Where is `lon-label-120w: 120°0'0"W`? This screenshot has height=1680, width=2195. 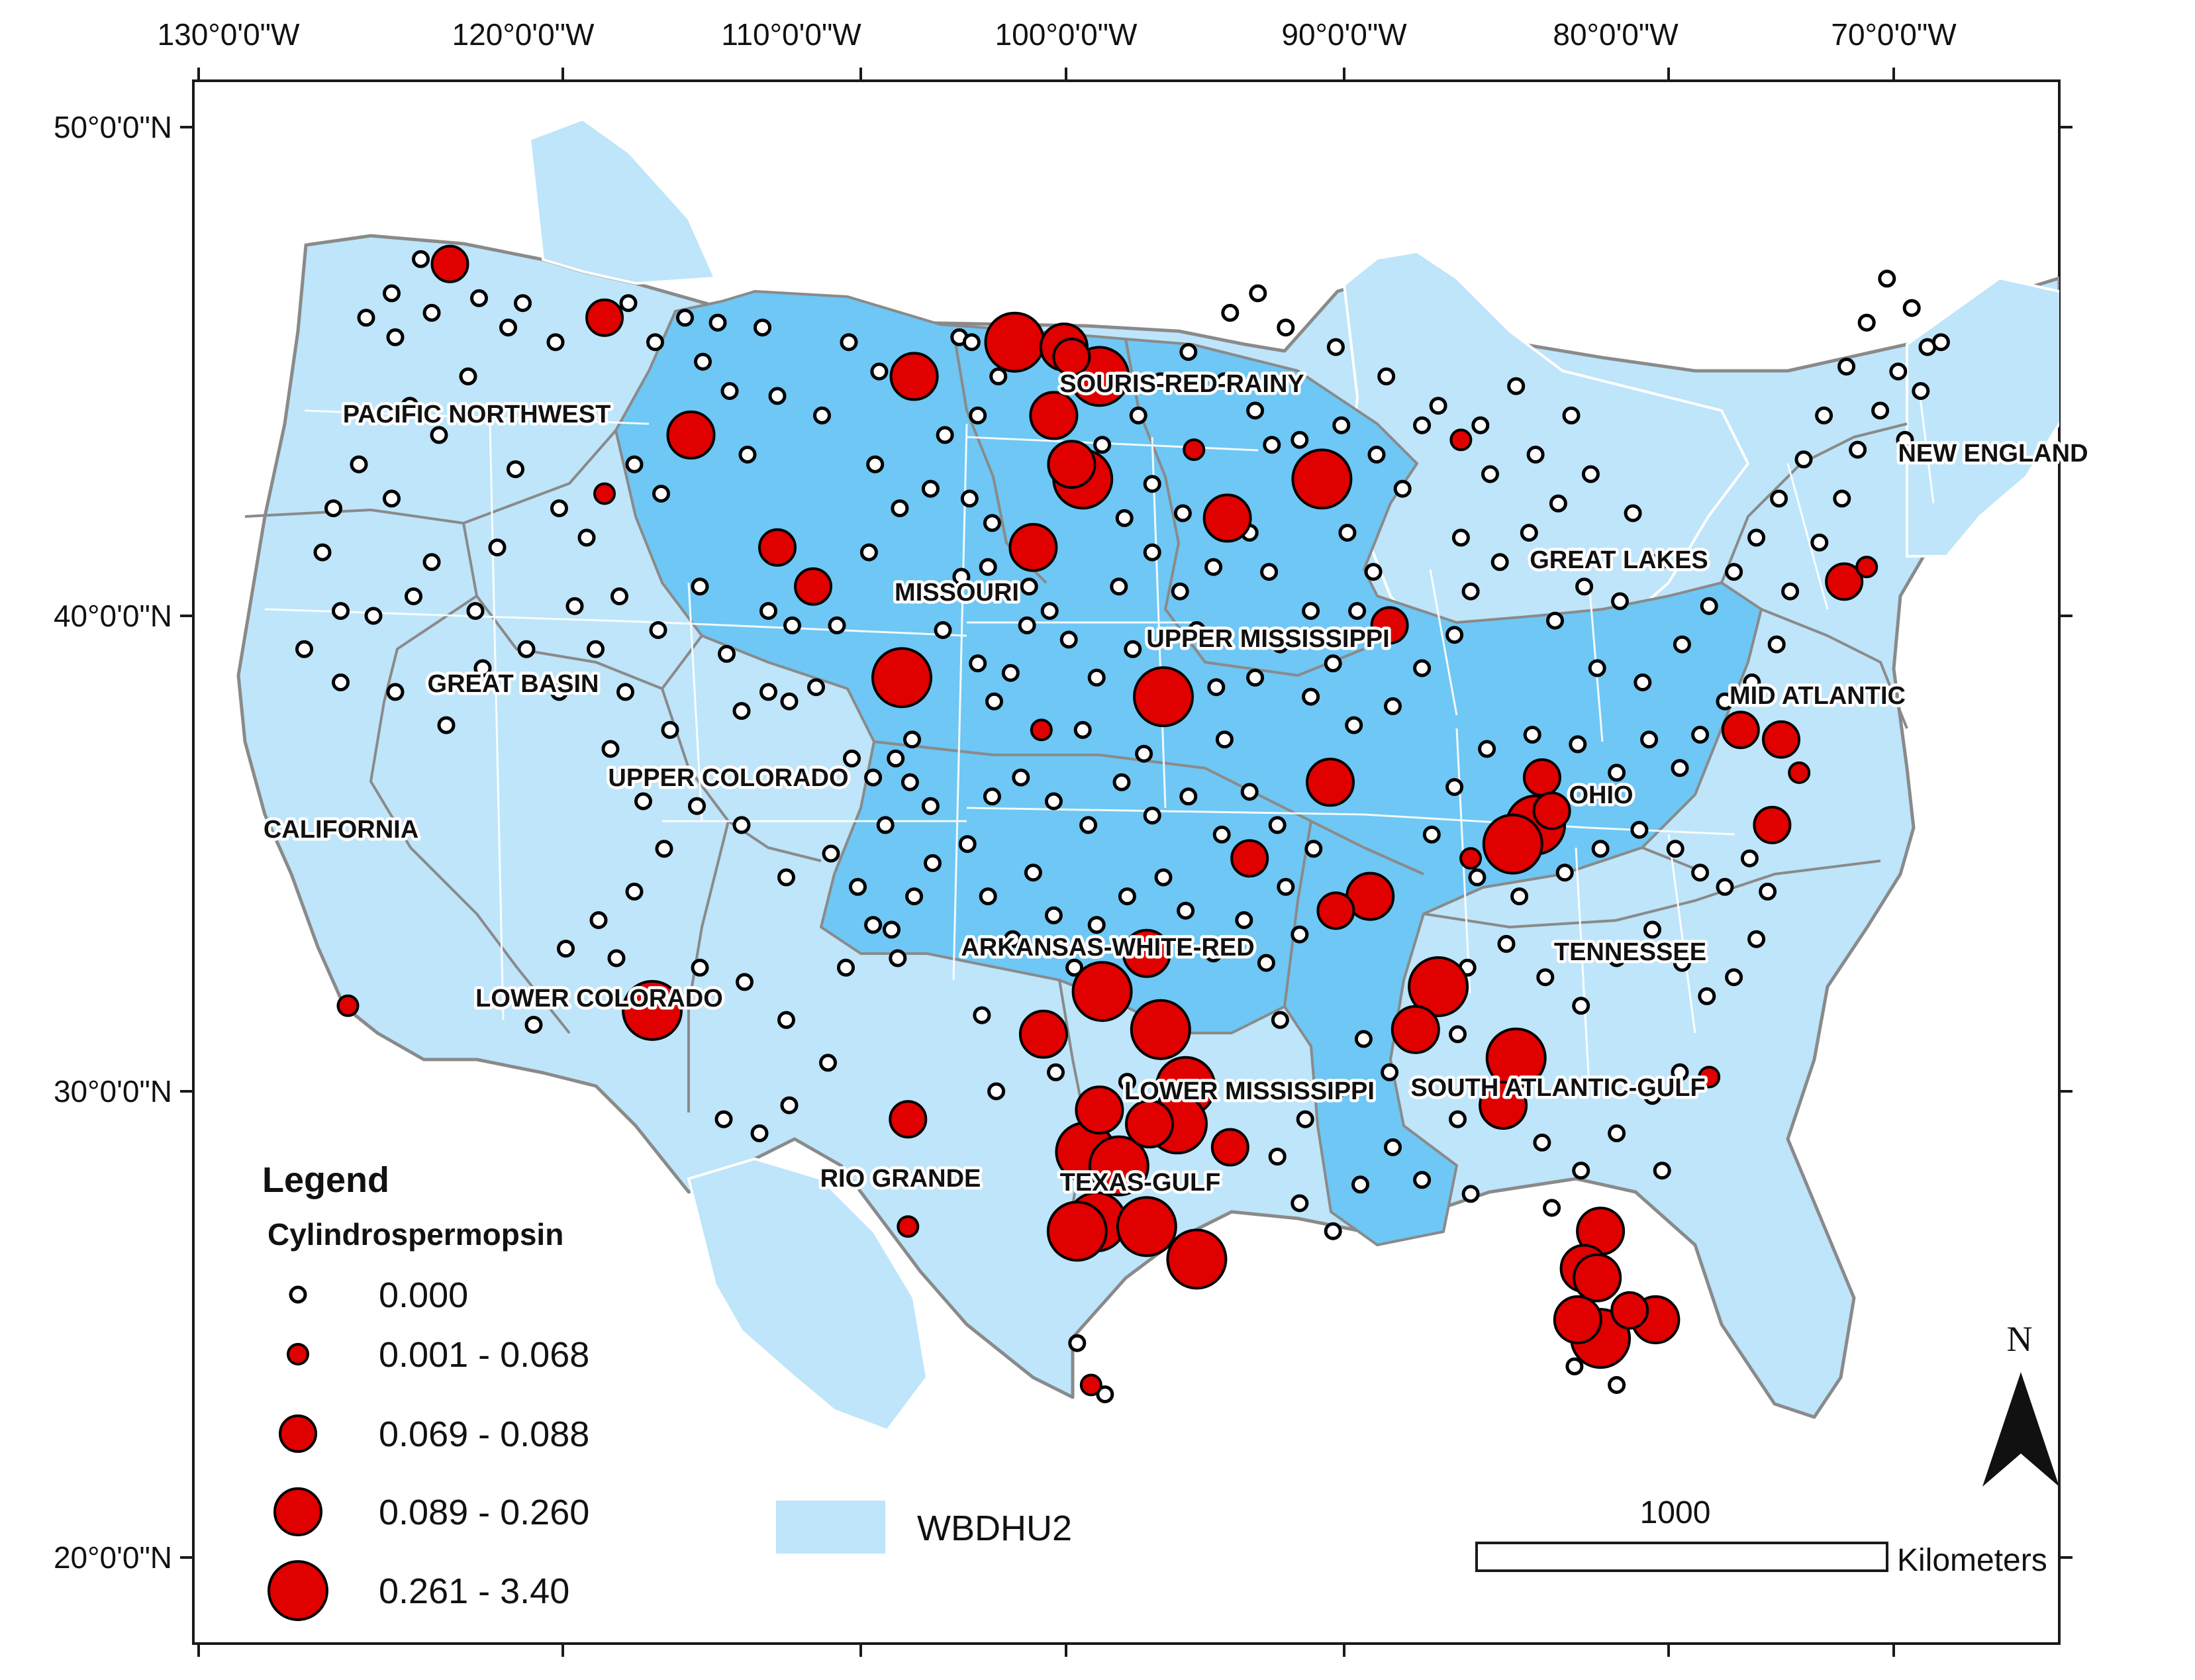 lon-label-120w: 120°0'0"W is located at coordinates (523, 34).